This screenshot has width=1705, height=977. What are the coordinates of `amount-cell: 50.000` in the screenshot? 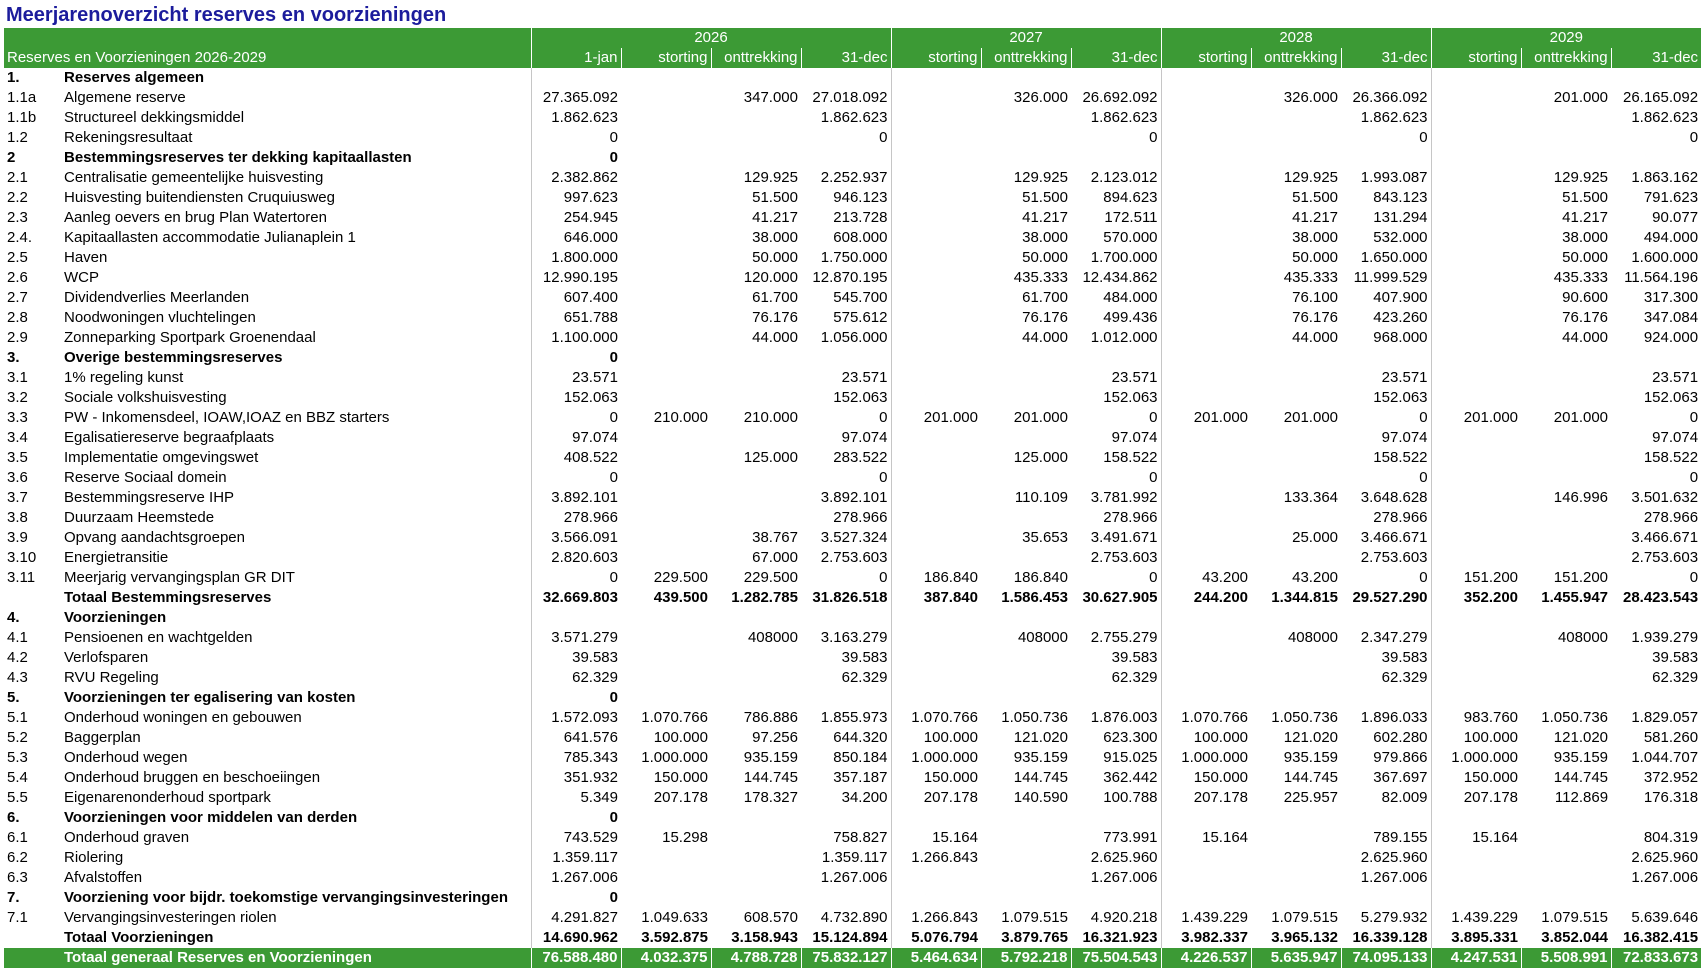 It's located at (1315, 257).